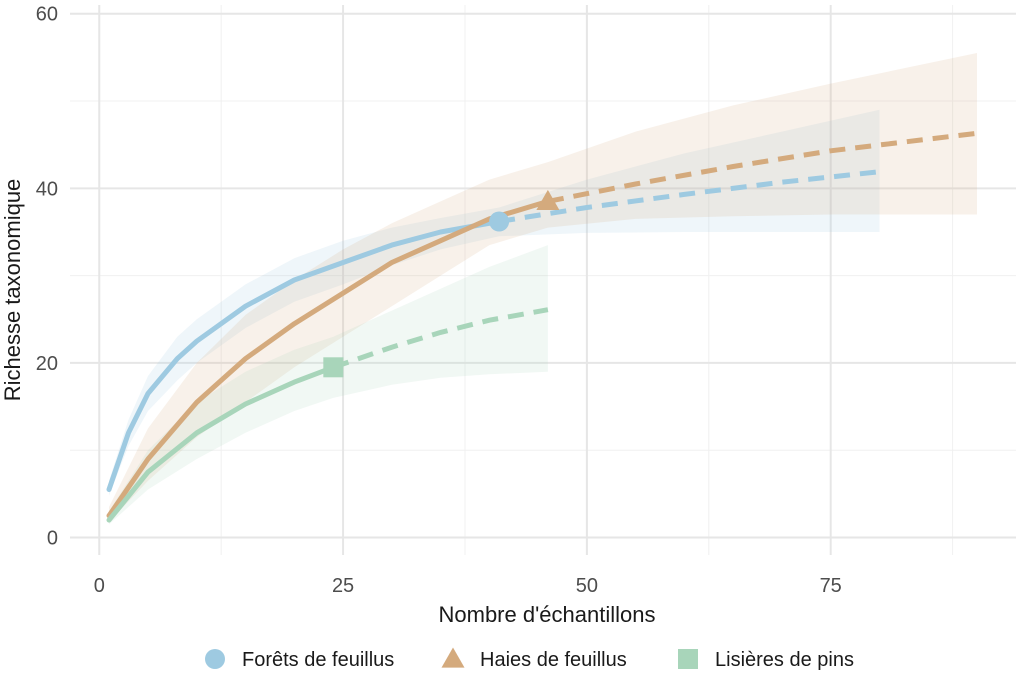  I want to click on y-axis-ticks: 0 20 40 60, so click(47, 277).